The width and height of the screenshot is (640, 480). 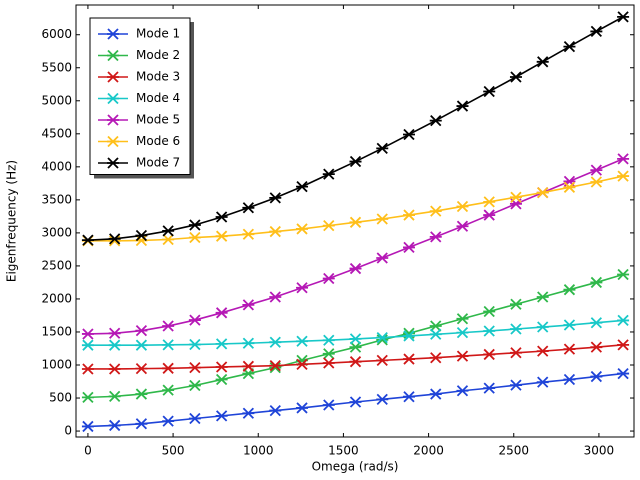 I want to click on x-tick-label: 1500, so click(x=343, y=451).